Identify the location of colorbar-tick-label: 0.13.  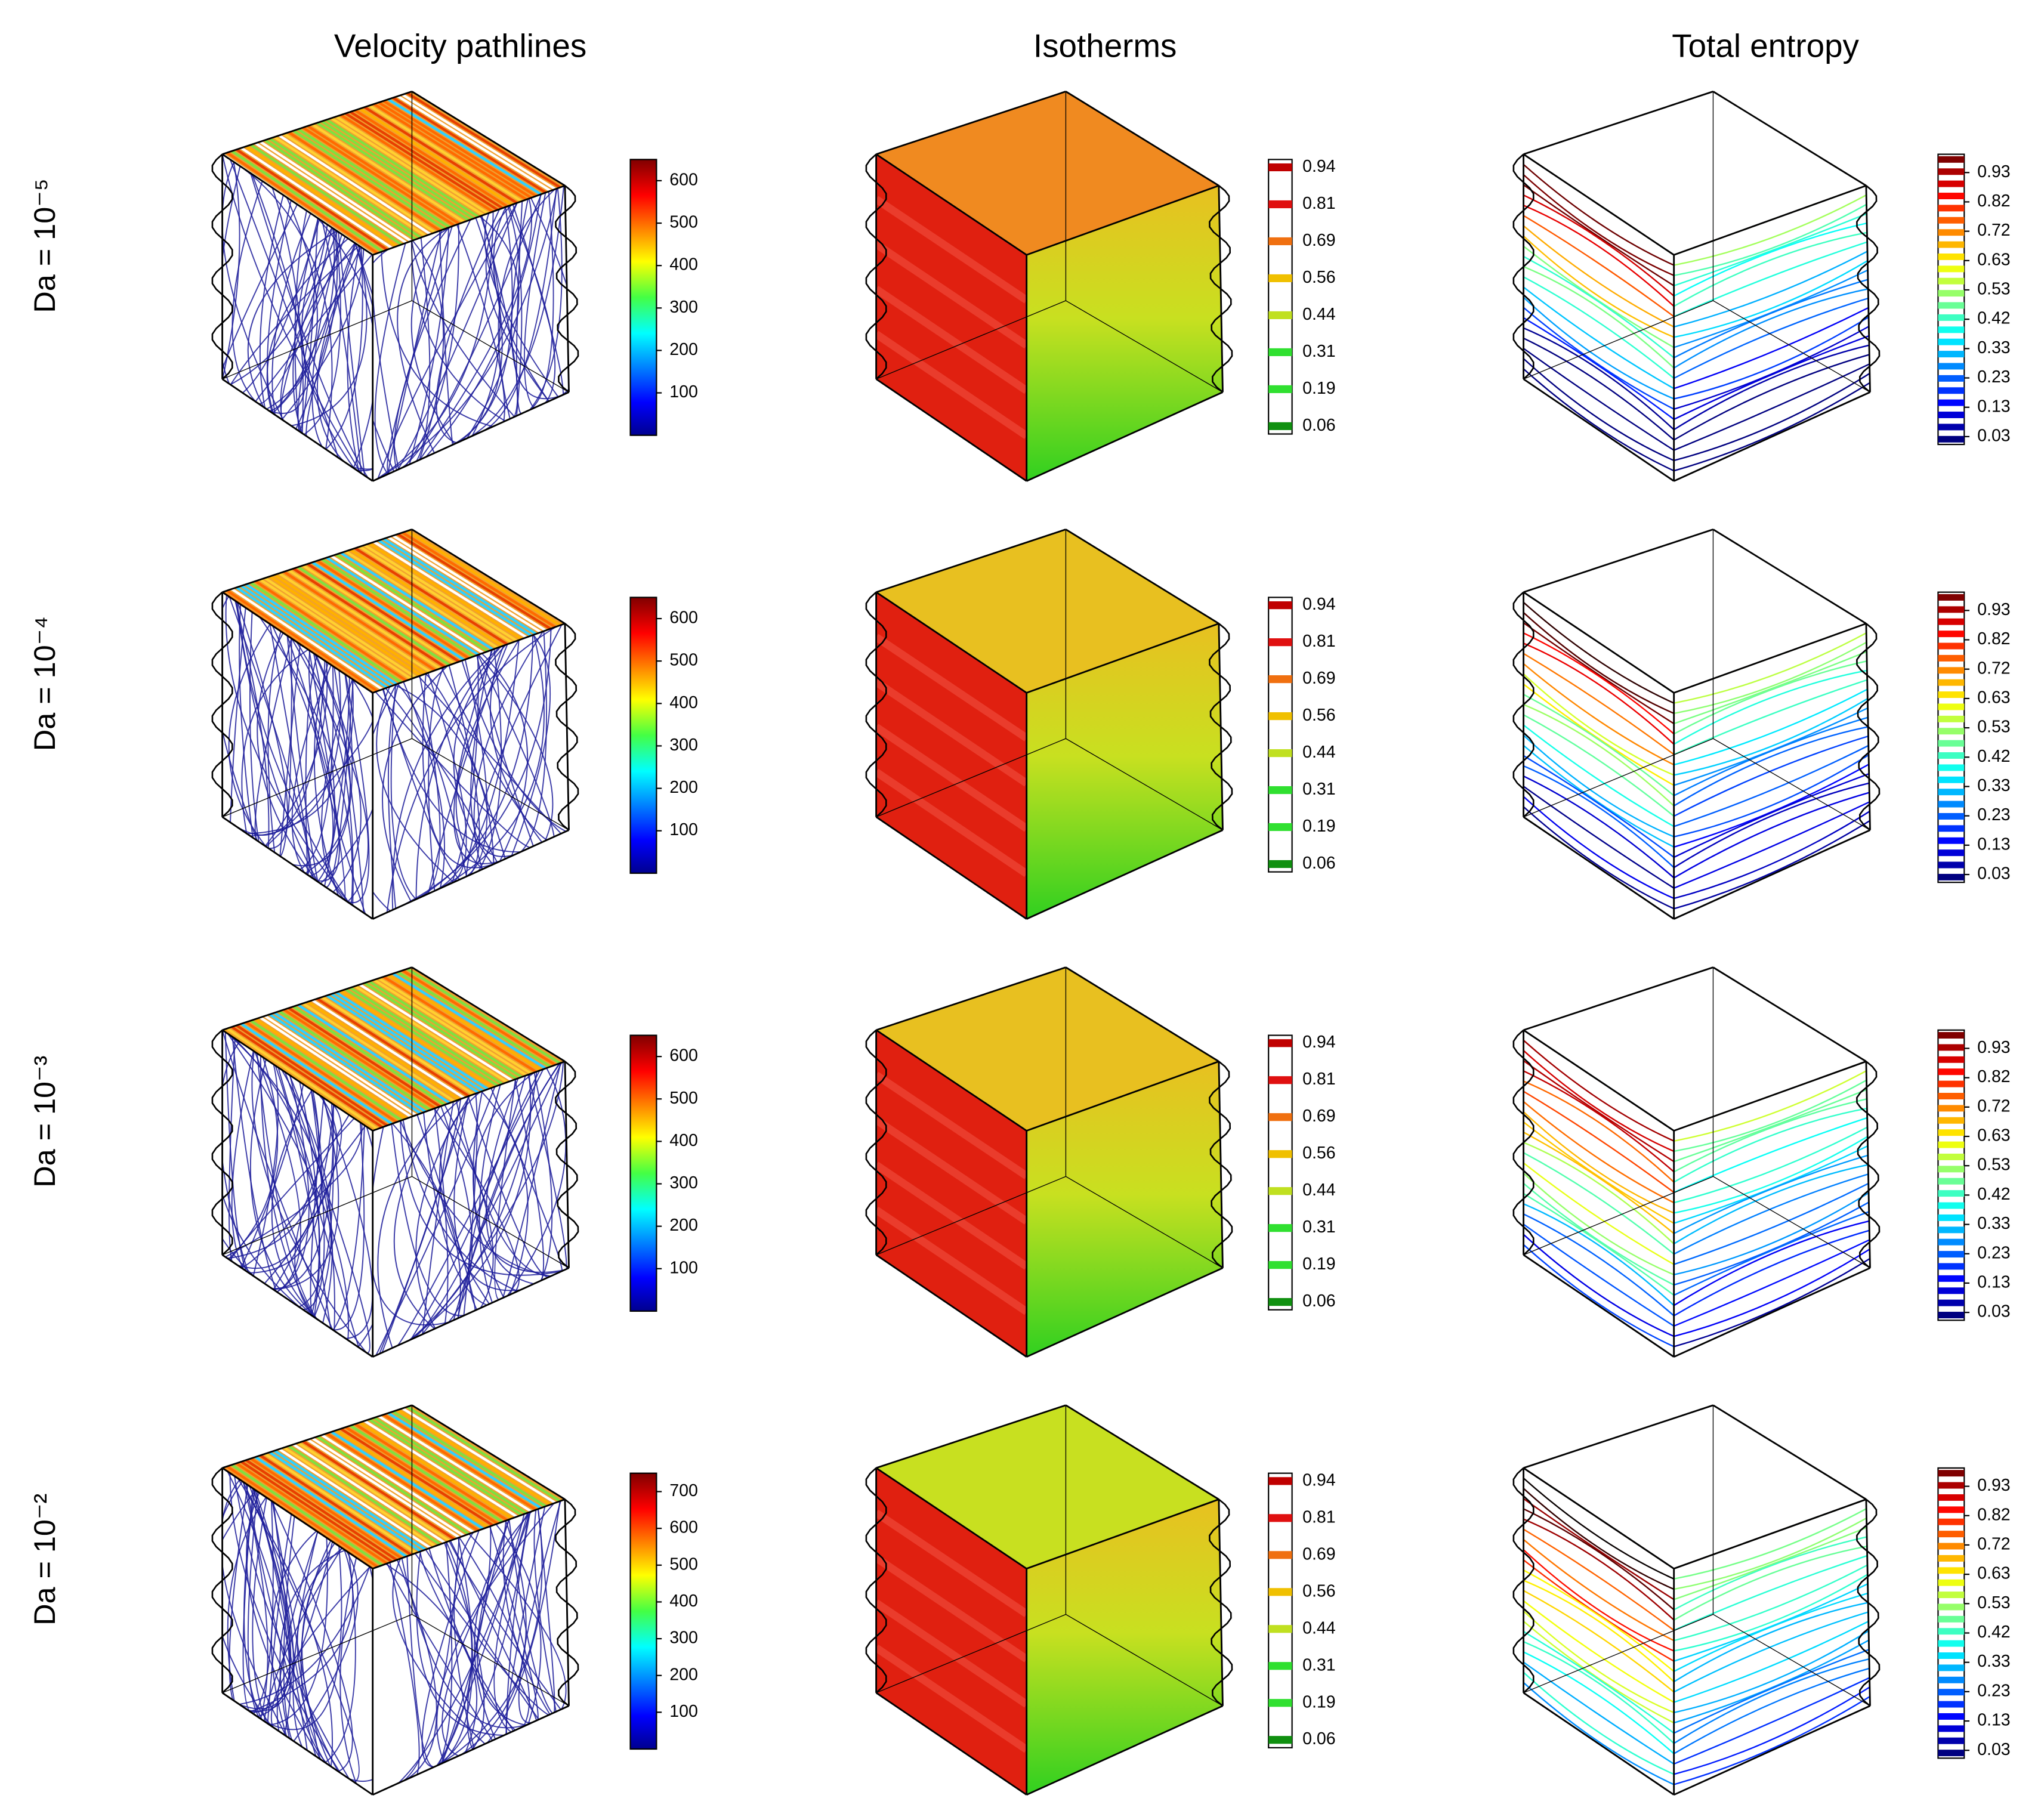
(1994, 407).